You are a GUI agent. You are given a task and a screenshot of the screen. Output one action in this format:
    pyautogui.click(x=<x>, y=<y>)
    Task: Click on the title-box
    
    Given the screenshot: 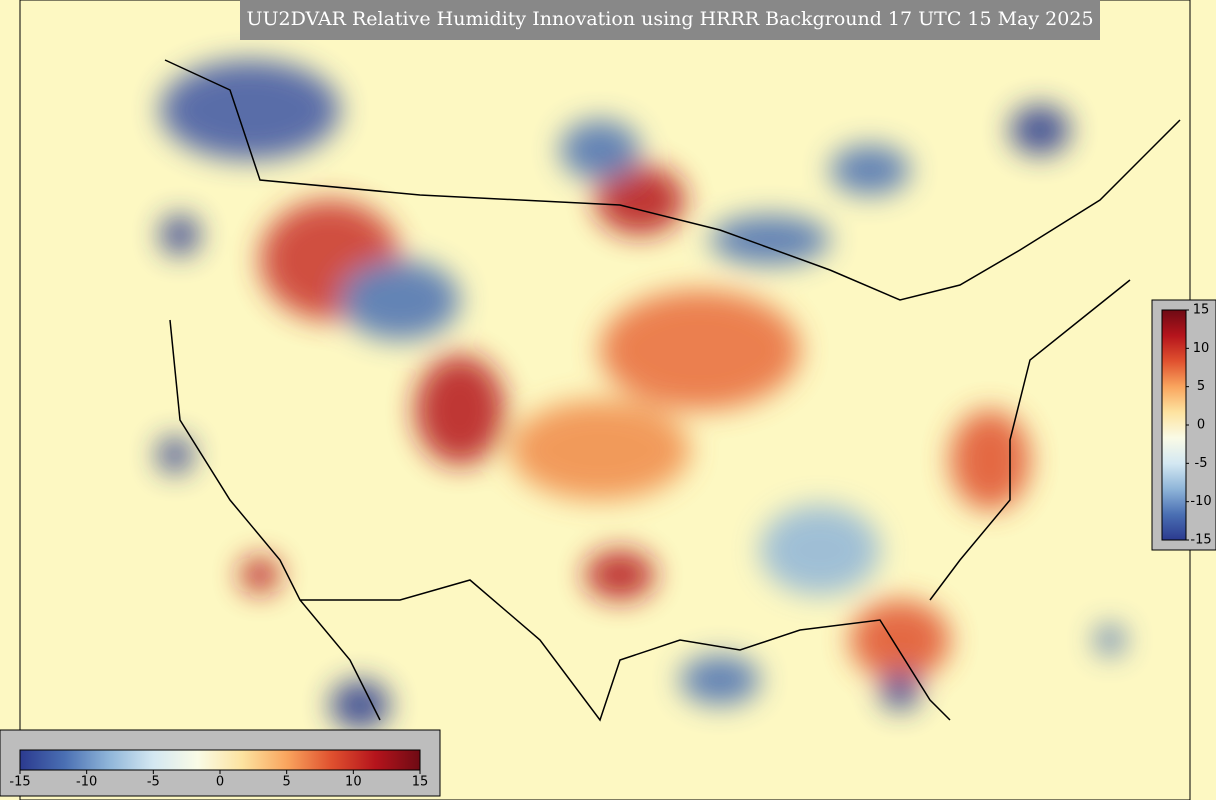 What is the action you would take?
    pyautogui.click(x=670, y=20)
    